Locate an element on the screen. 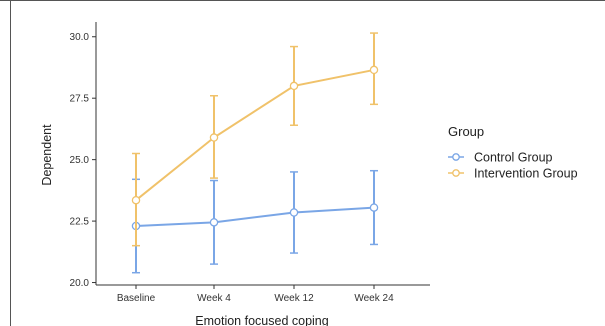  chart-legend: Group Control Group Intervention Group is located at coordinates (513, 152).